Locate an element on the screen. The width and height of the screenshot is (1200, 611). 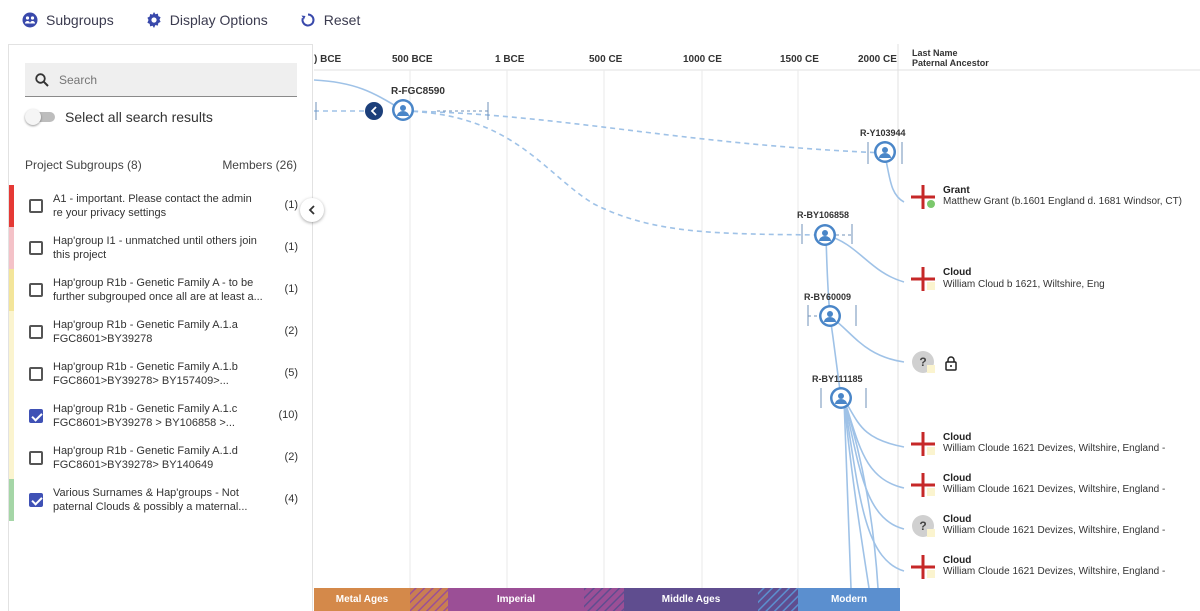
subgroup-line1: Hap'group R1b - Genetic Family A.1.c is located at coordinates (145, 409).